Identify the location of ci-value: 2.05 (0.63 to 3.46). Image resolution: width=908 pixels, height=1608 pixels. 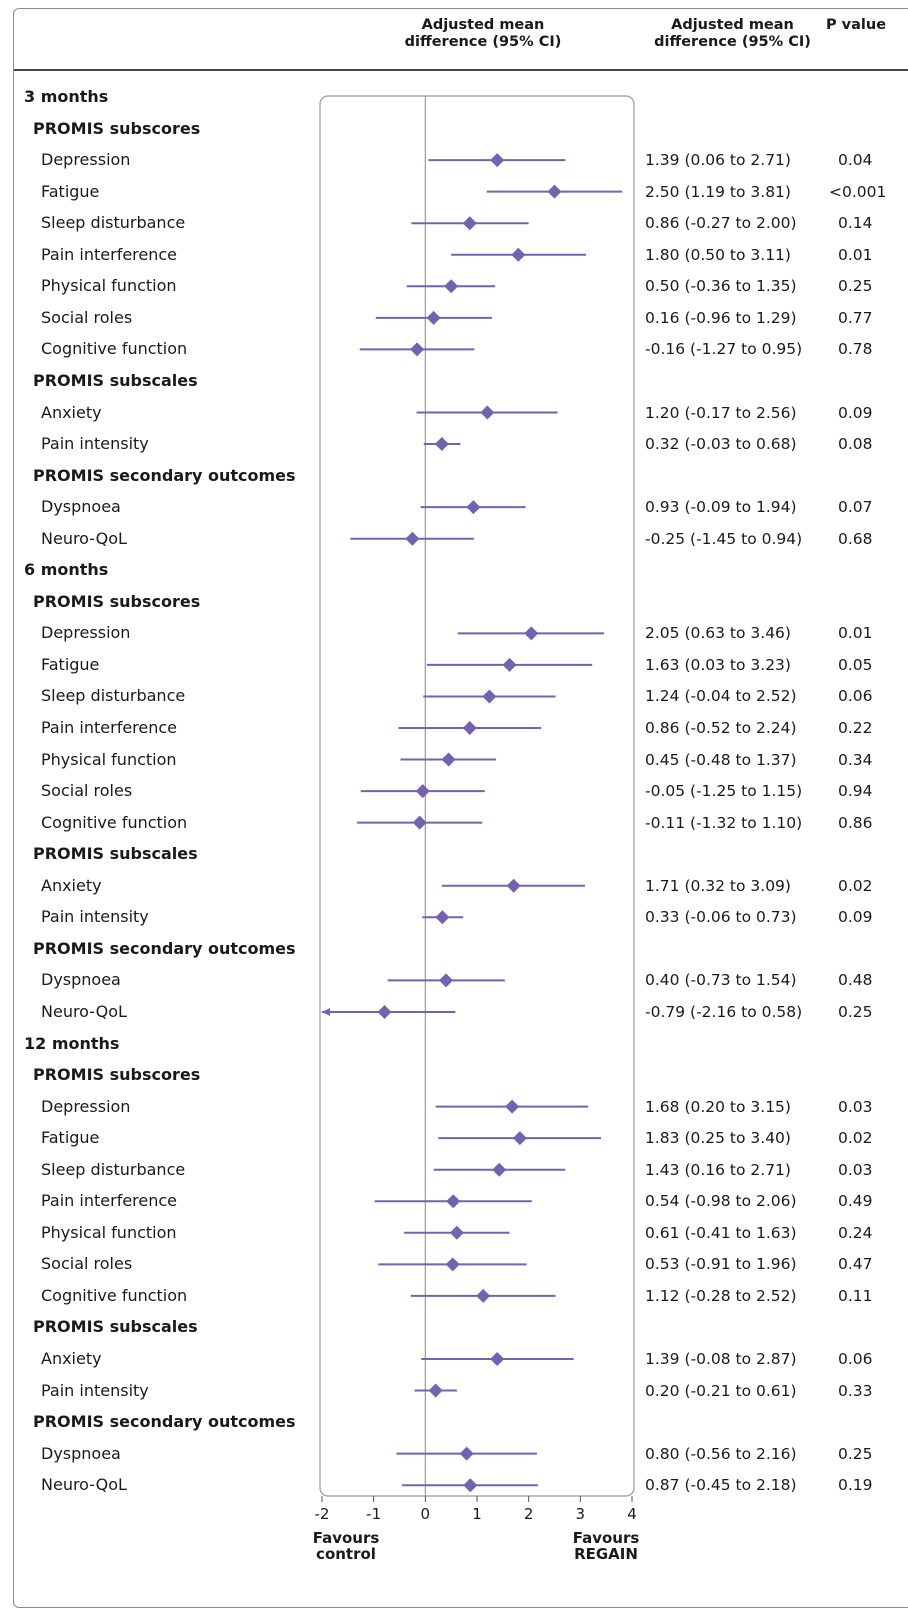
(718, 633).